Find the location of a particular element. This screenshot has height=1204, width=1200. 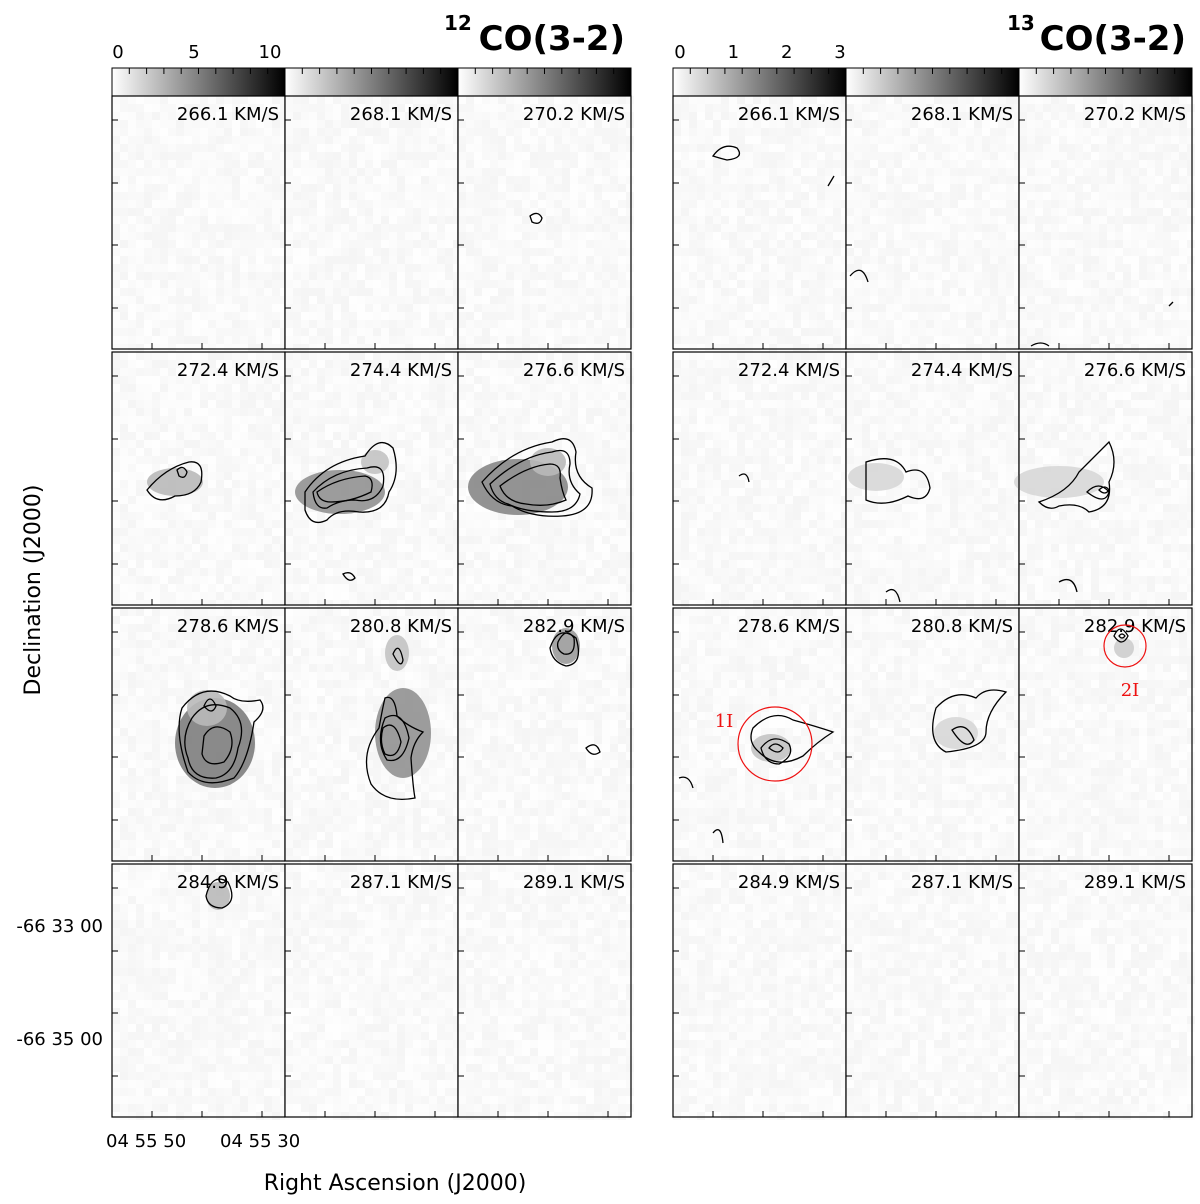

panel-0-9: 284.9 KM/S is located at coordinates (199, 991).